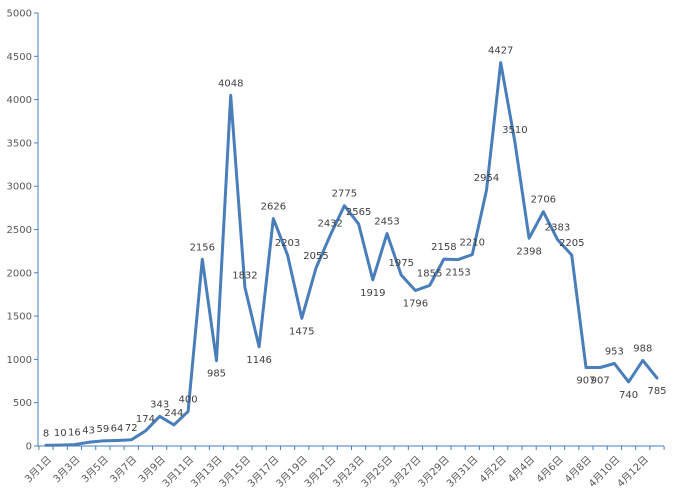  What do you see at coordinates (145, 419) in the screenshot?
I see `data-label: 174` at bounding box center [145, 419].